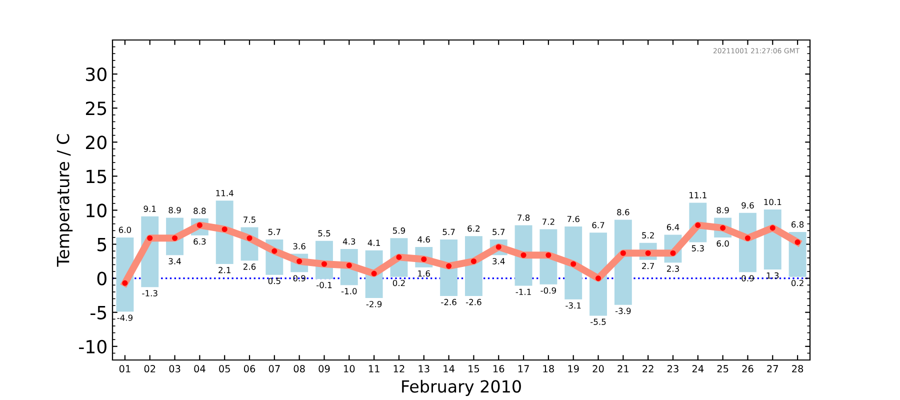 This screenshot has width=900, height=400. Describe the element at coordinates (274, 368) in the screenshot. I see `x-tick-label: 07` at that location.